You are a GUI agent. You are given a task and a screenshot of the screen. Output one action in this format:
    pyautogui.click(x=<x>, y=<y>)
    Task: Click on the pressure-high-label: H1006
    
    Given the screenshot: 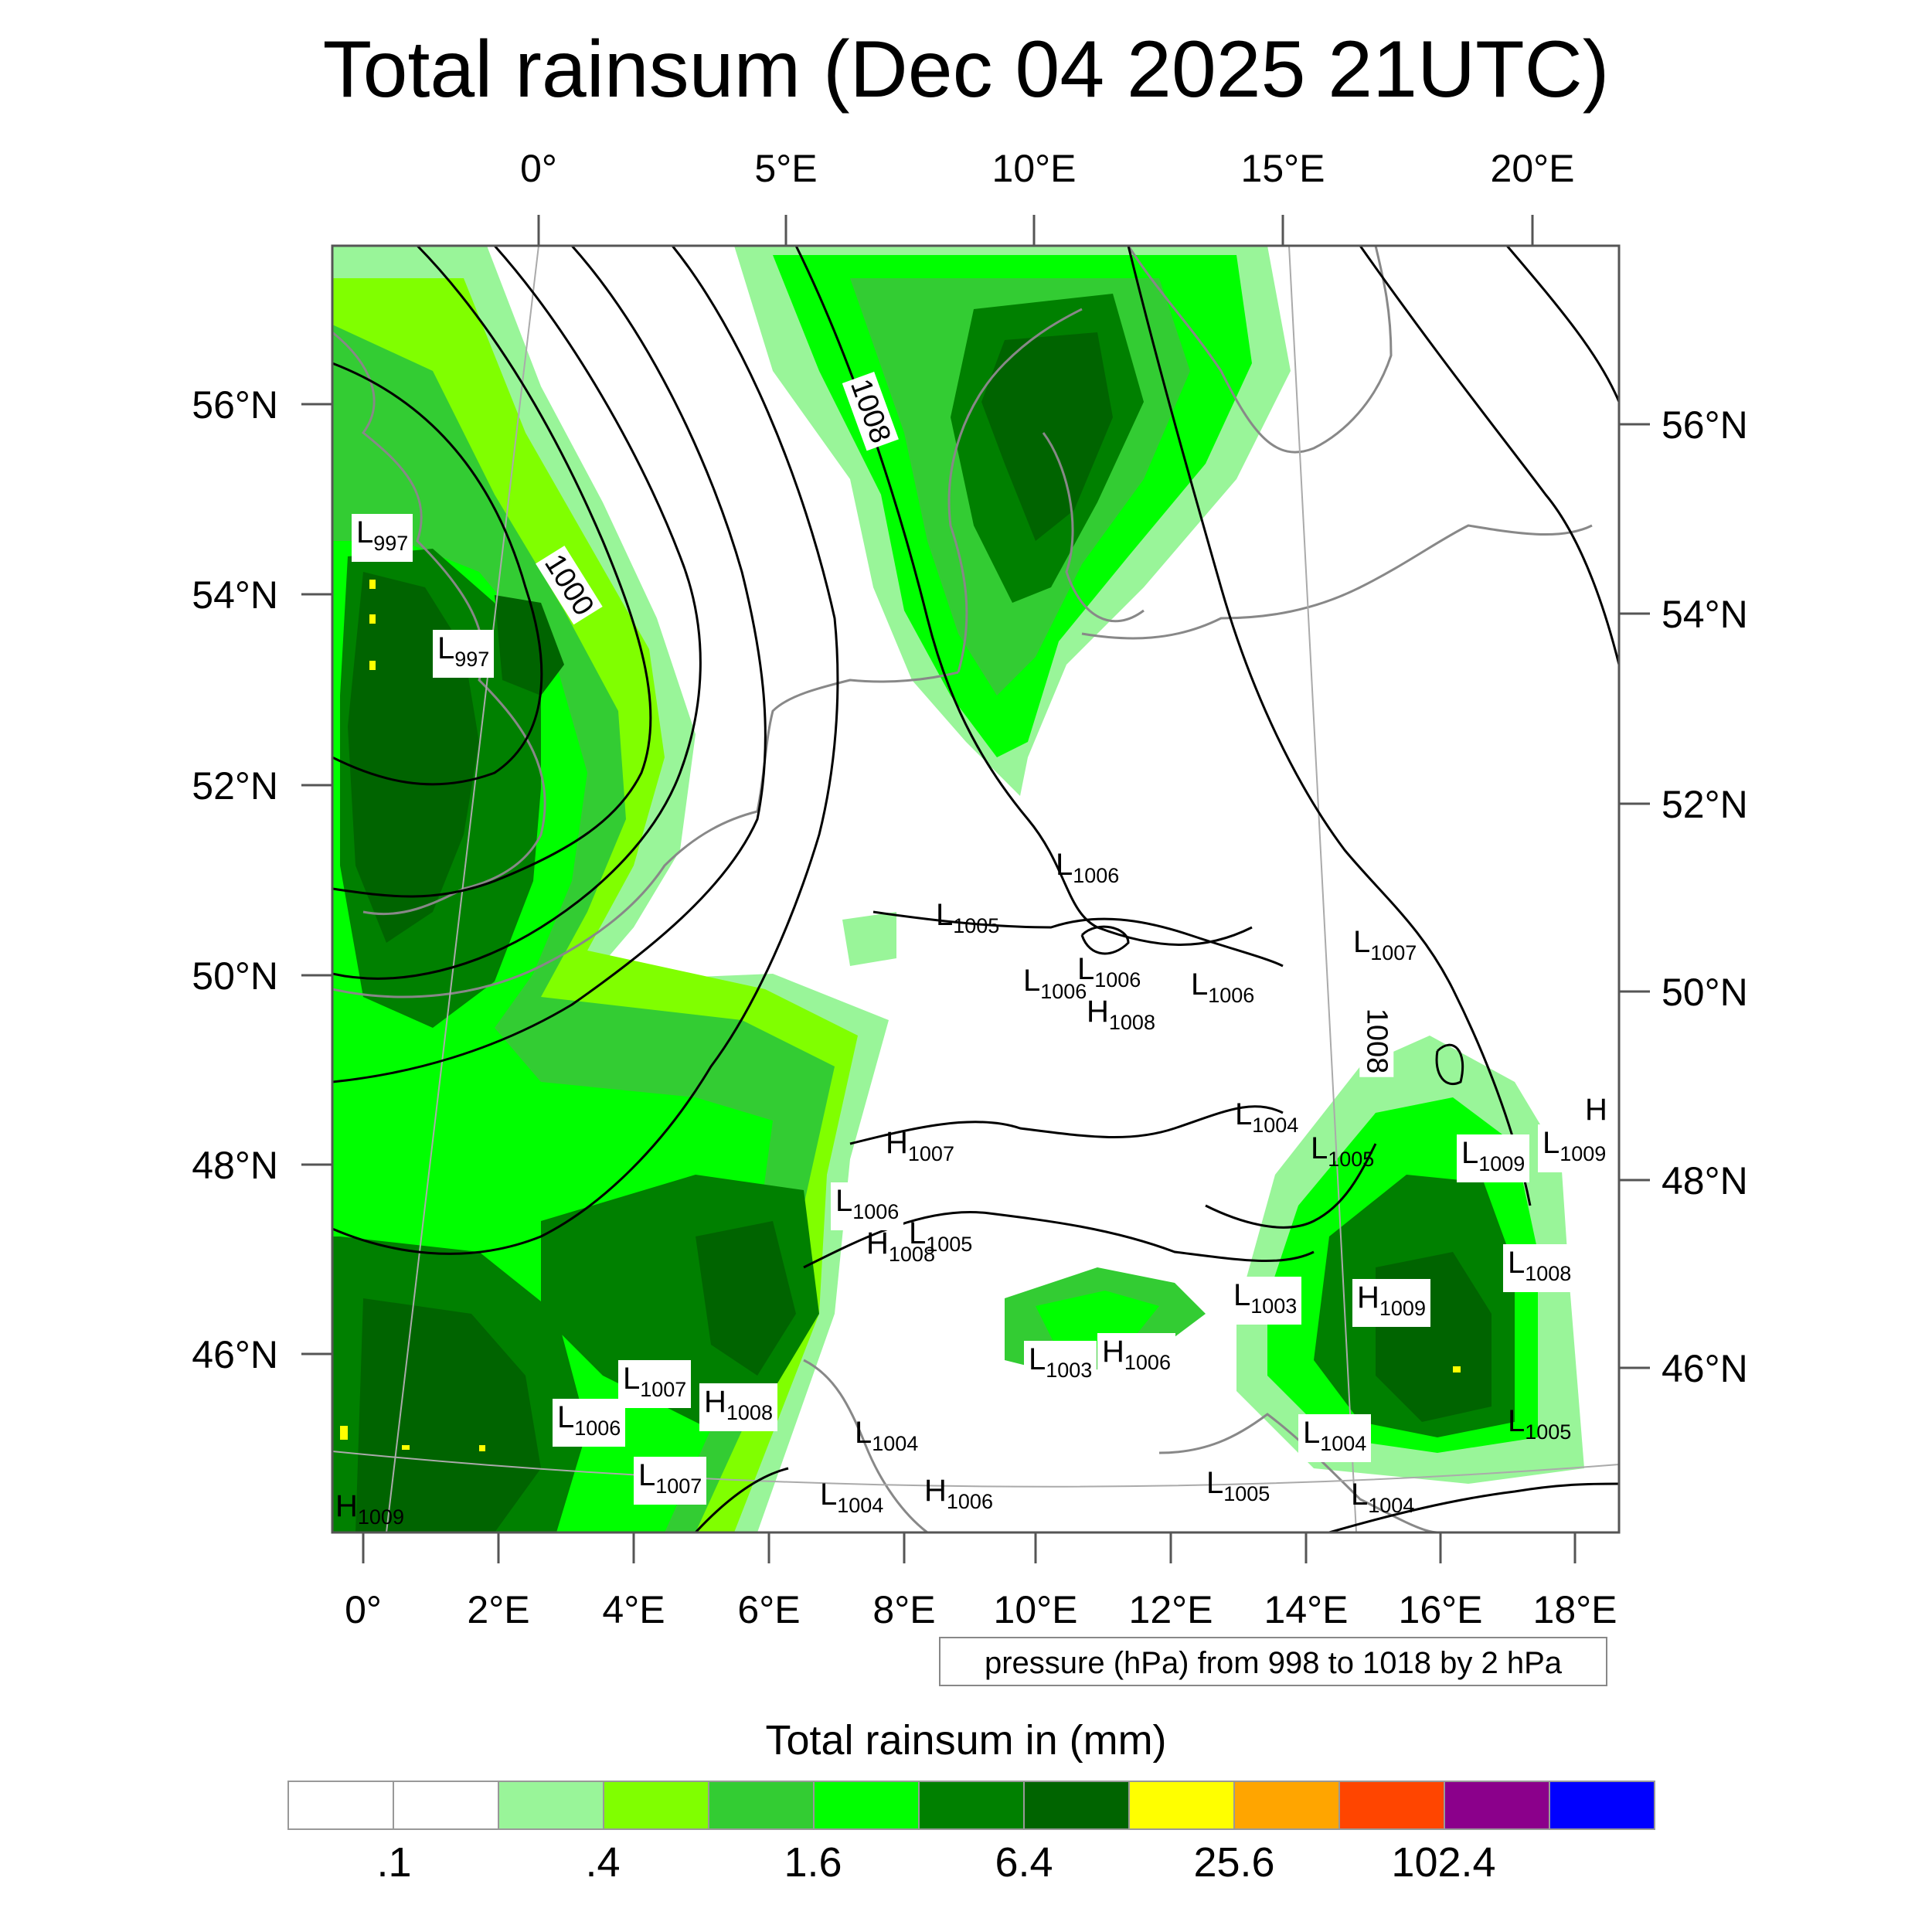 What is the action you would take?
    pyautogui.click(x=1136, y=1357)
    